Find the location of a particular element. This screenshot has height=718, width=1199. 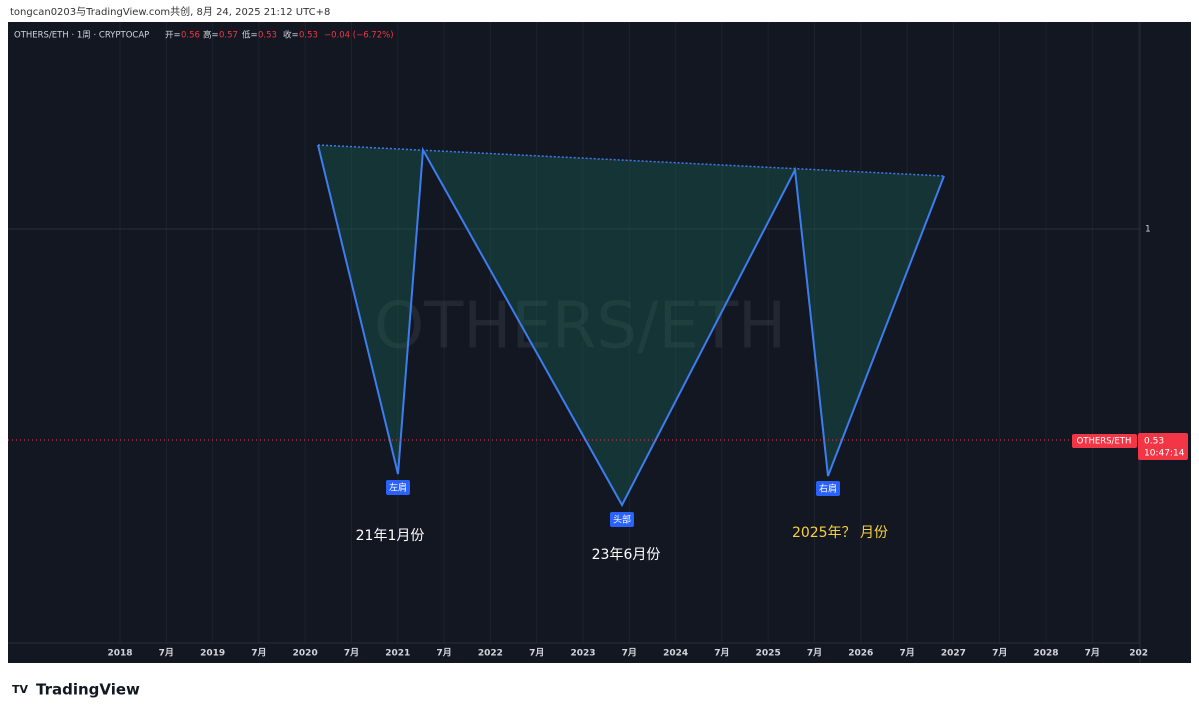

watermark: OTHERS/ETH is located at coordinates (580, 327).